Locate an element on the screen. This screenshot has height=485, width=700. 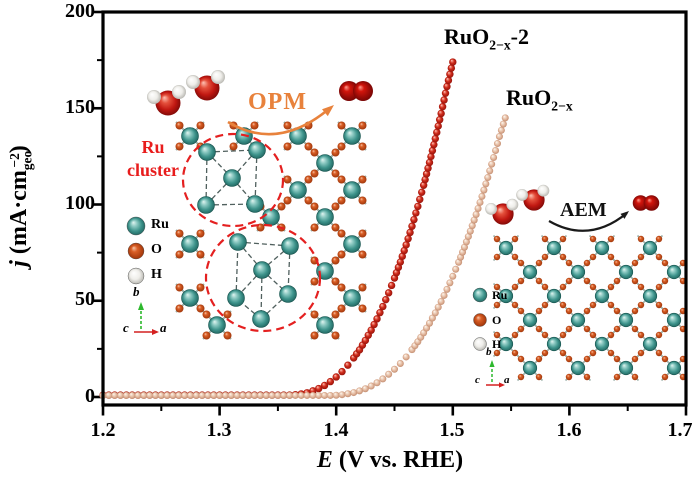
ru-cluster-label-line1: Ru is located at coordinates (153, 147).